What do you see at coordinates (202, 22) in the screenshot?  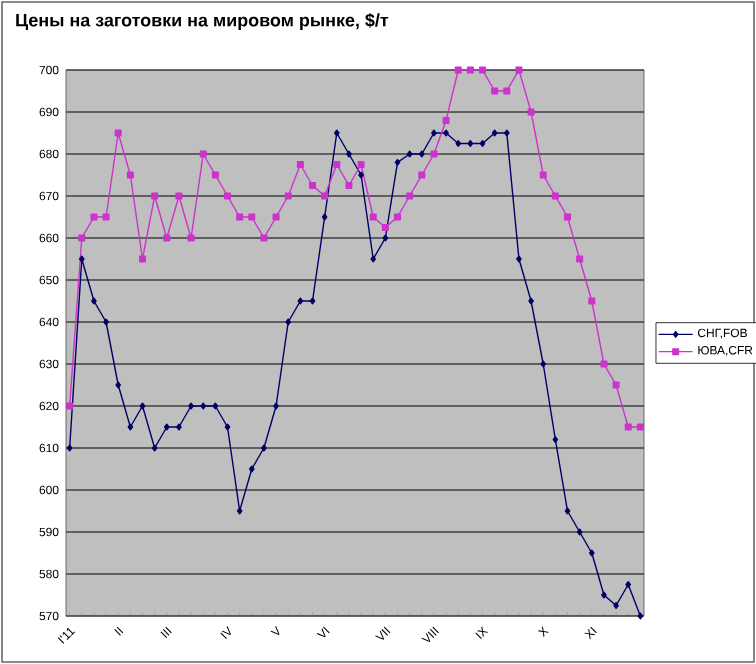 I see `chart-title: Цены на заготовки на мировом рынке, $/т` at bounding box center [202, 22].